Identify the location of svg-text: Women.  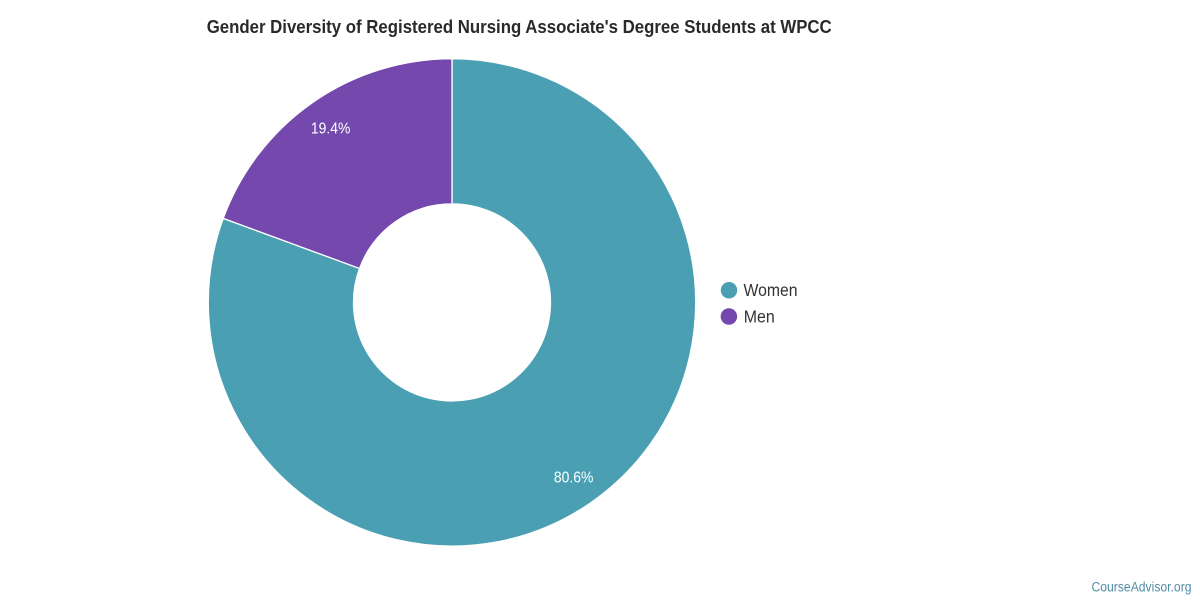
(771, 290).